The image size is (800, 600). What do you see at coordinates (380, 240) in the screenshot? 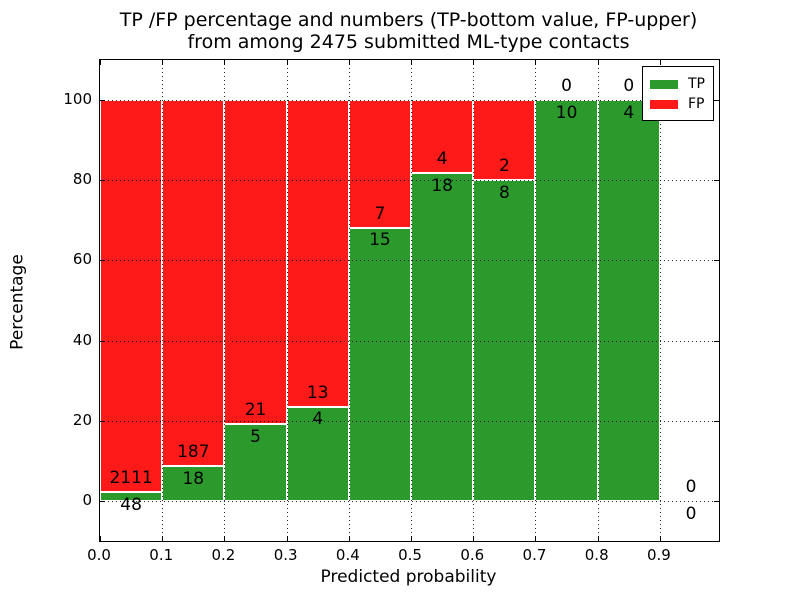
I see `tp-count-label: 15` at bounding box center [380, 240].